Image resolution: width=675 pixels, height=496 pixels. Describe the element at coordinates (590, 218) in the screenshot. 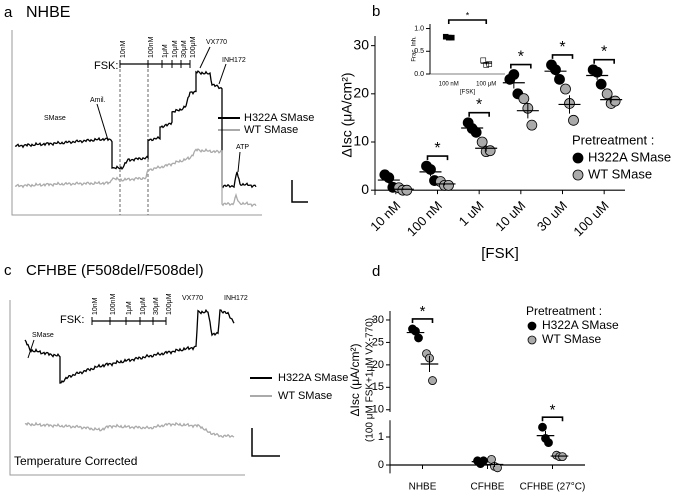

I see `x-tick-label: 100 uM` at that location.